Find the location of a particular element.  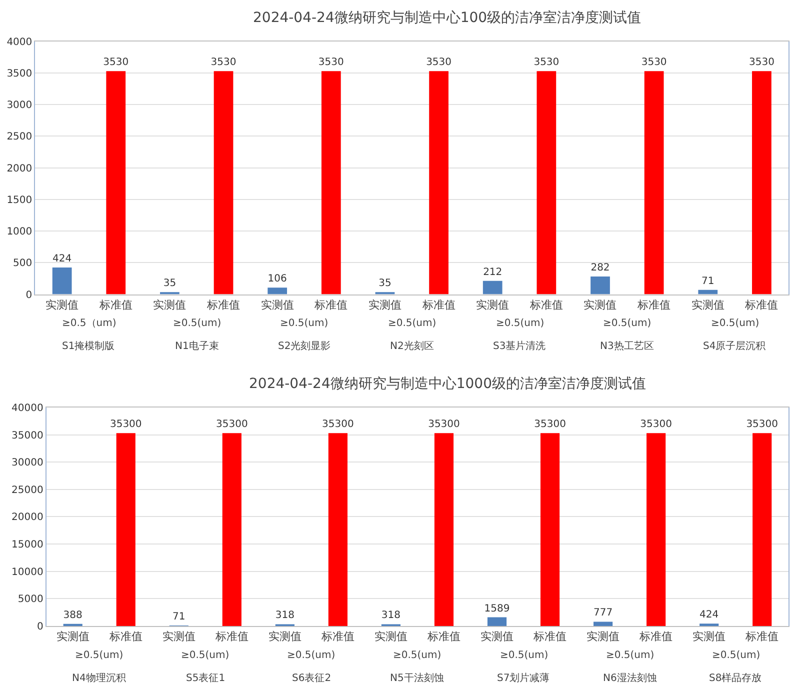

data-label: 1589 is located at coordinates (497, 608).